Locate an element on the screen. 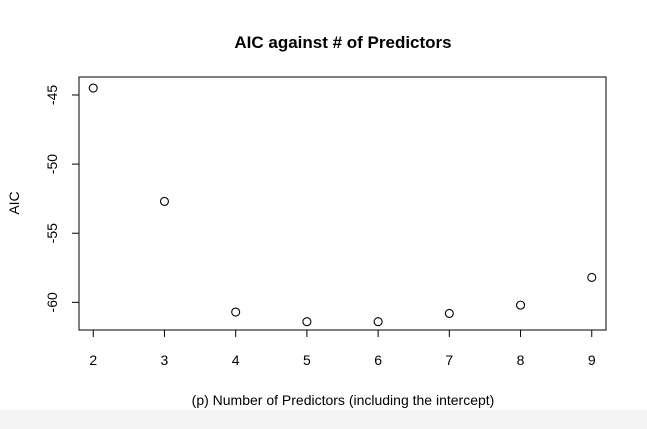  x-tick-label: 7 is located at coordinates (449, 360).